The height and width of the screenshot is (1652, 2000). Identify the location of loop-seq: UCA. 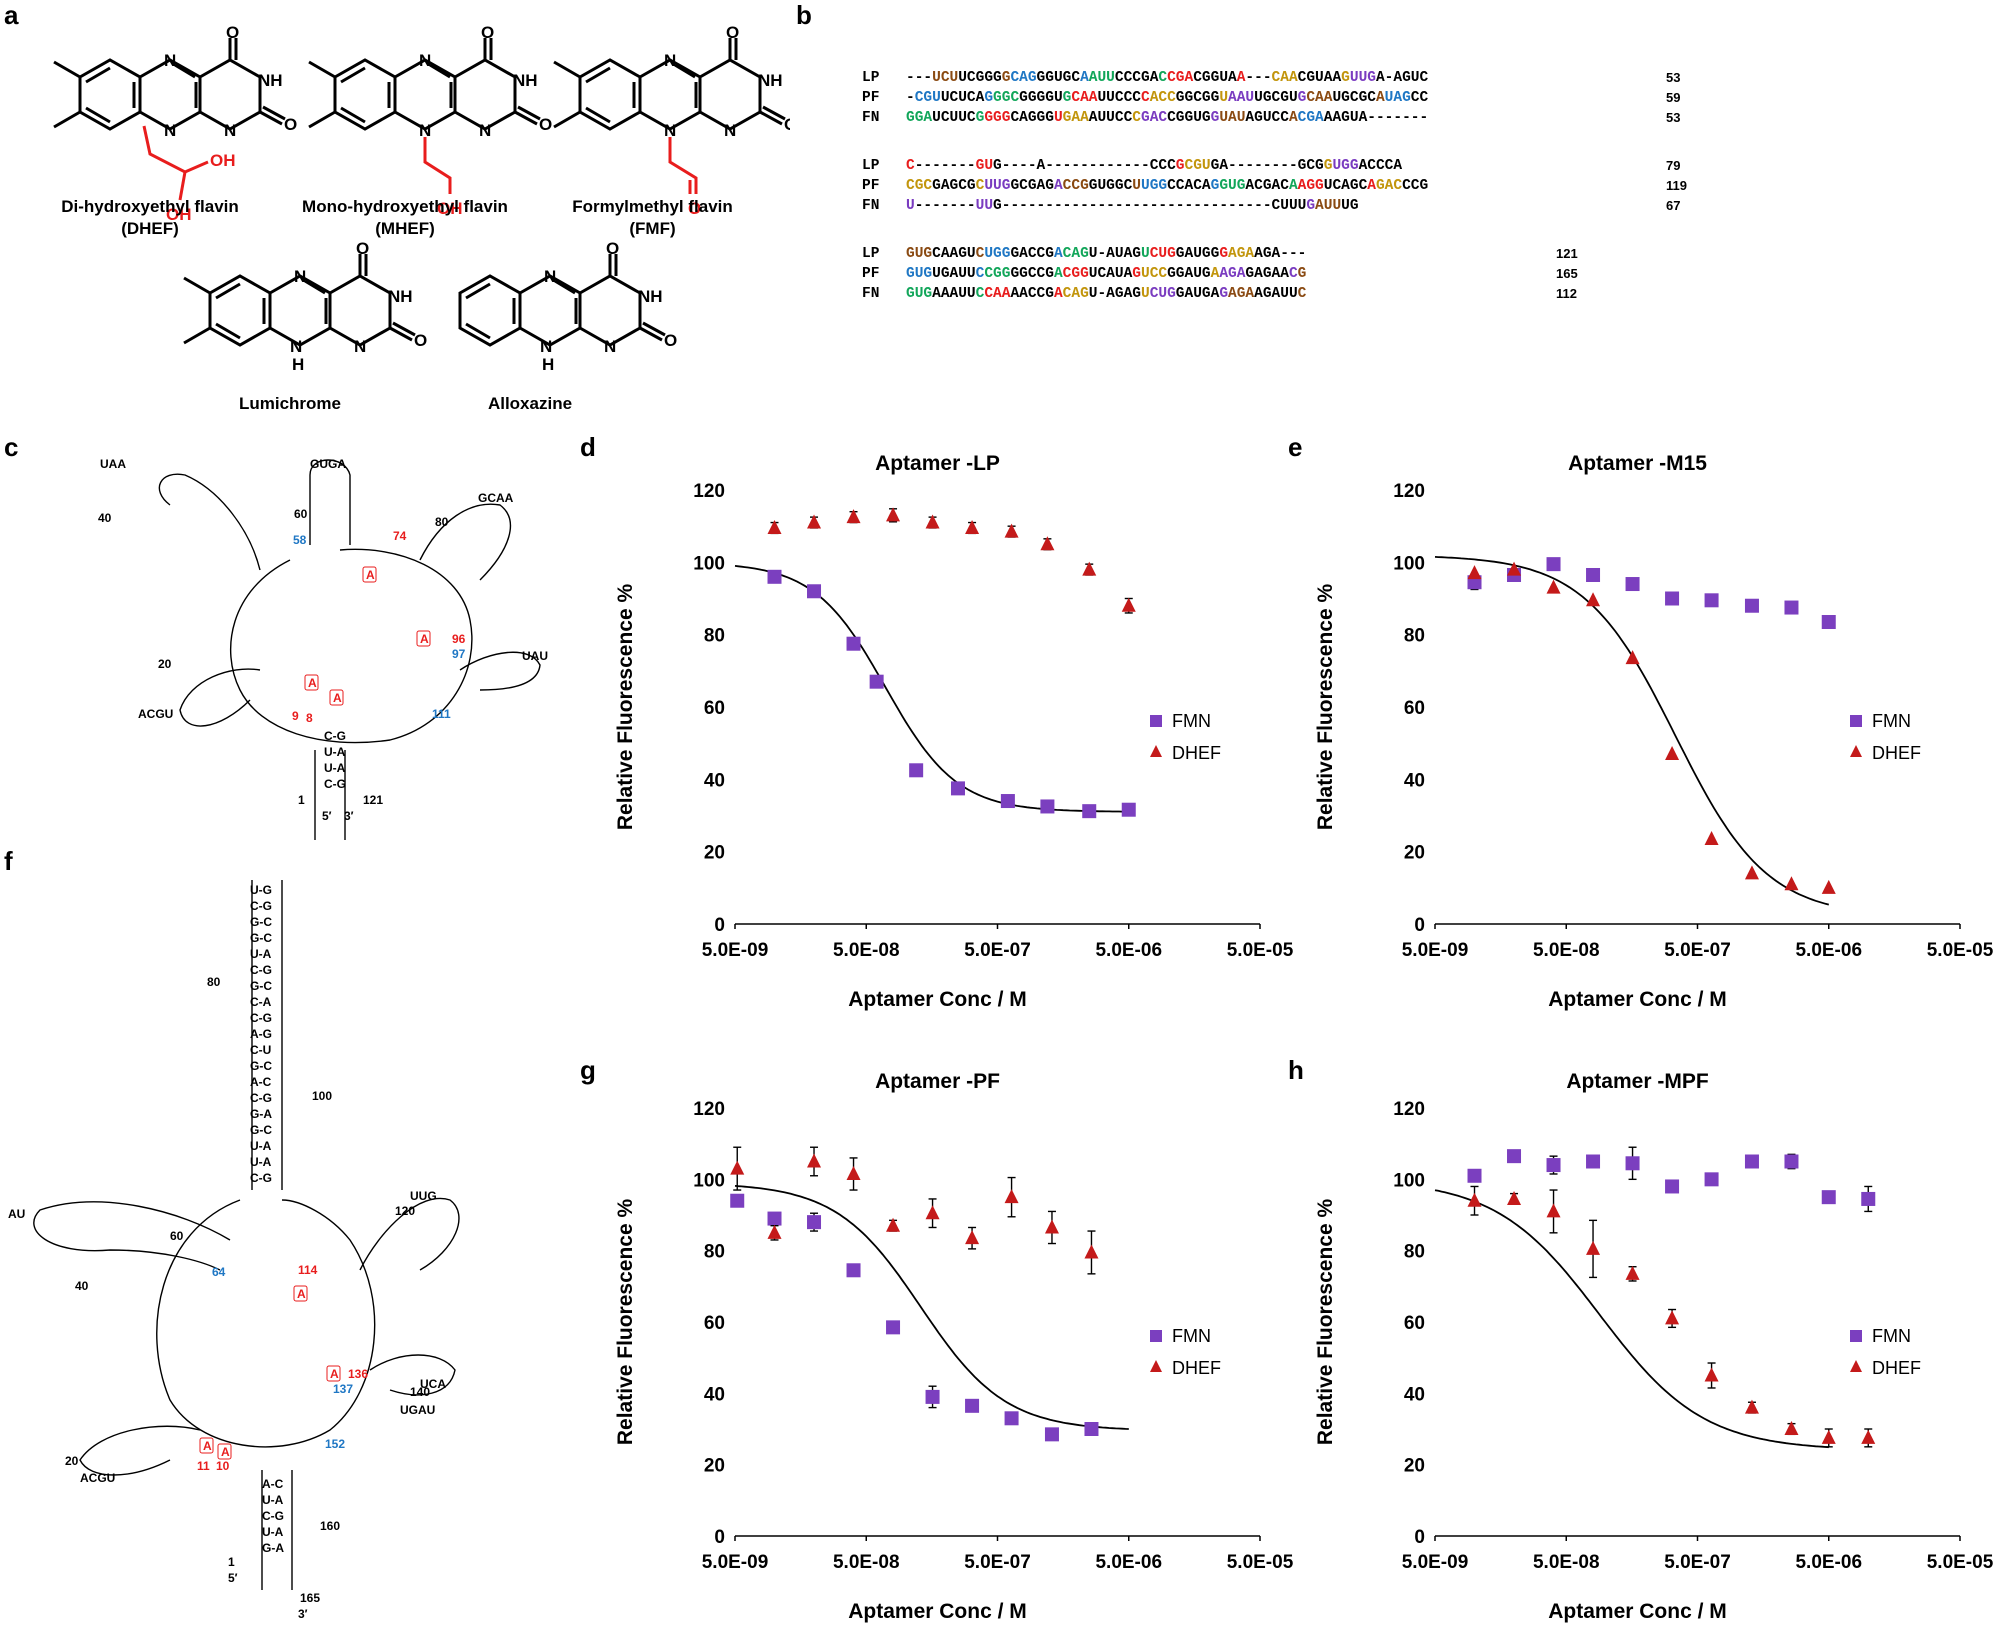
(433, 1384).